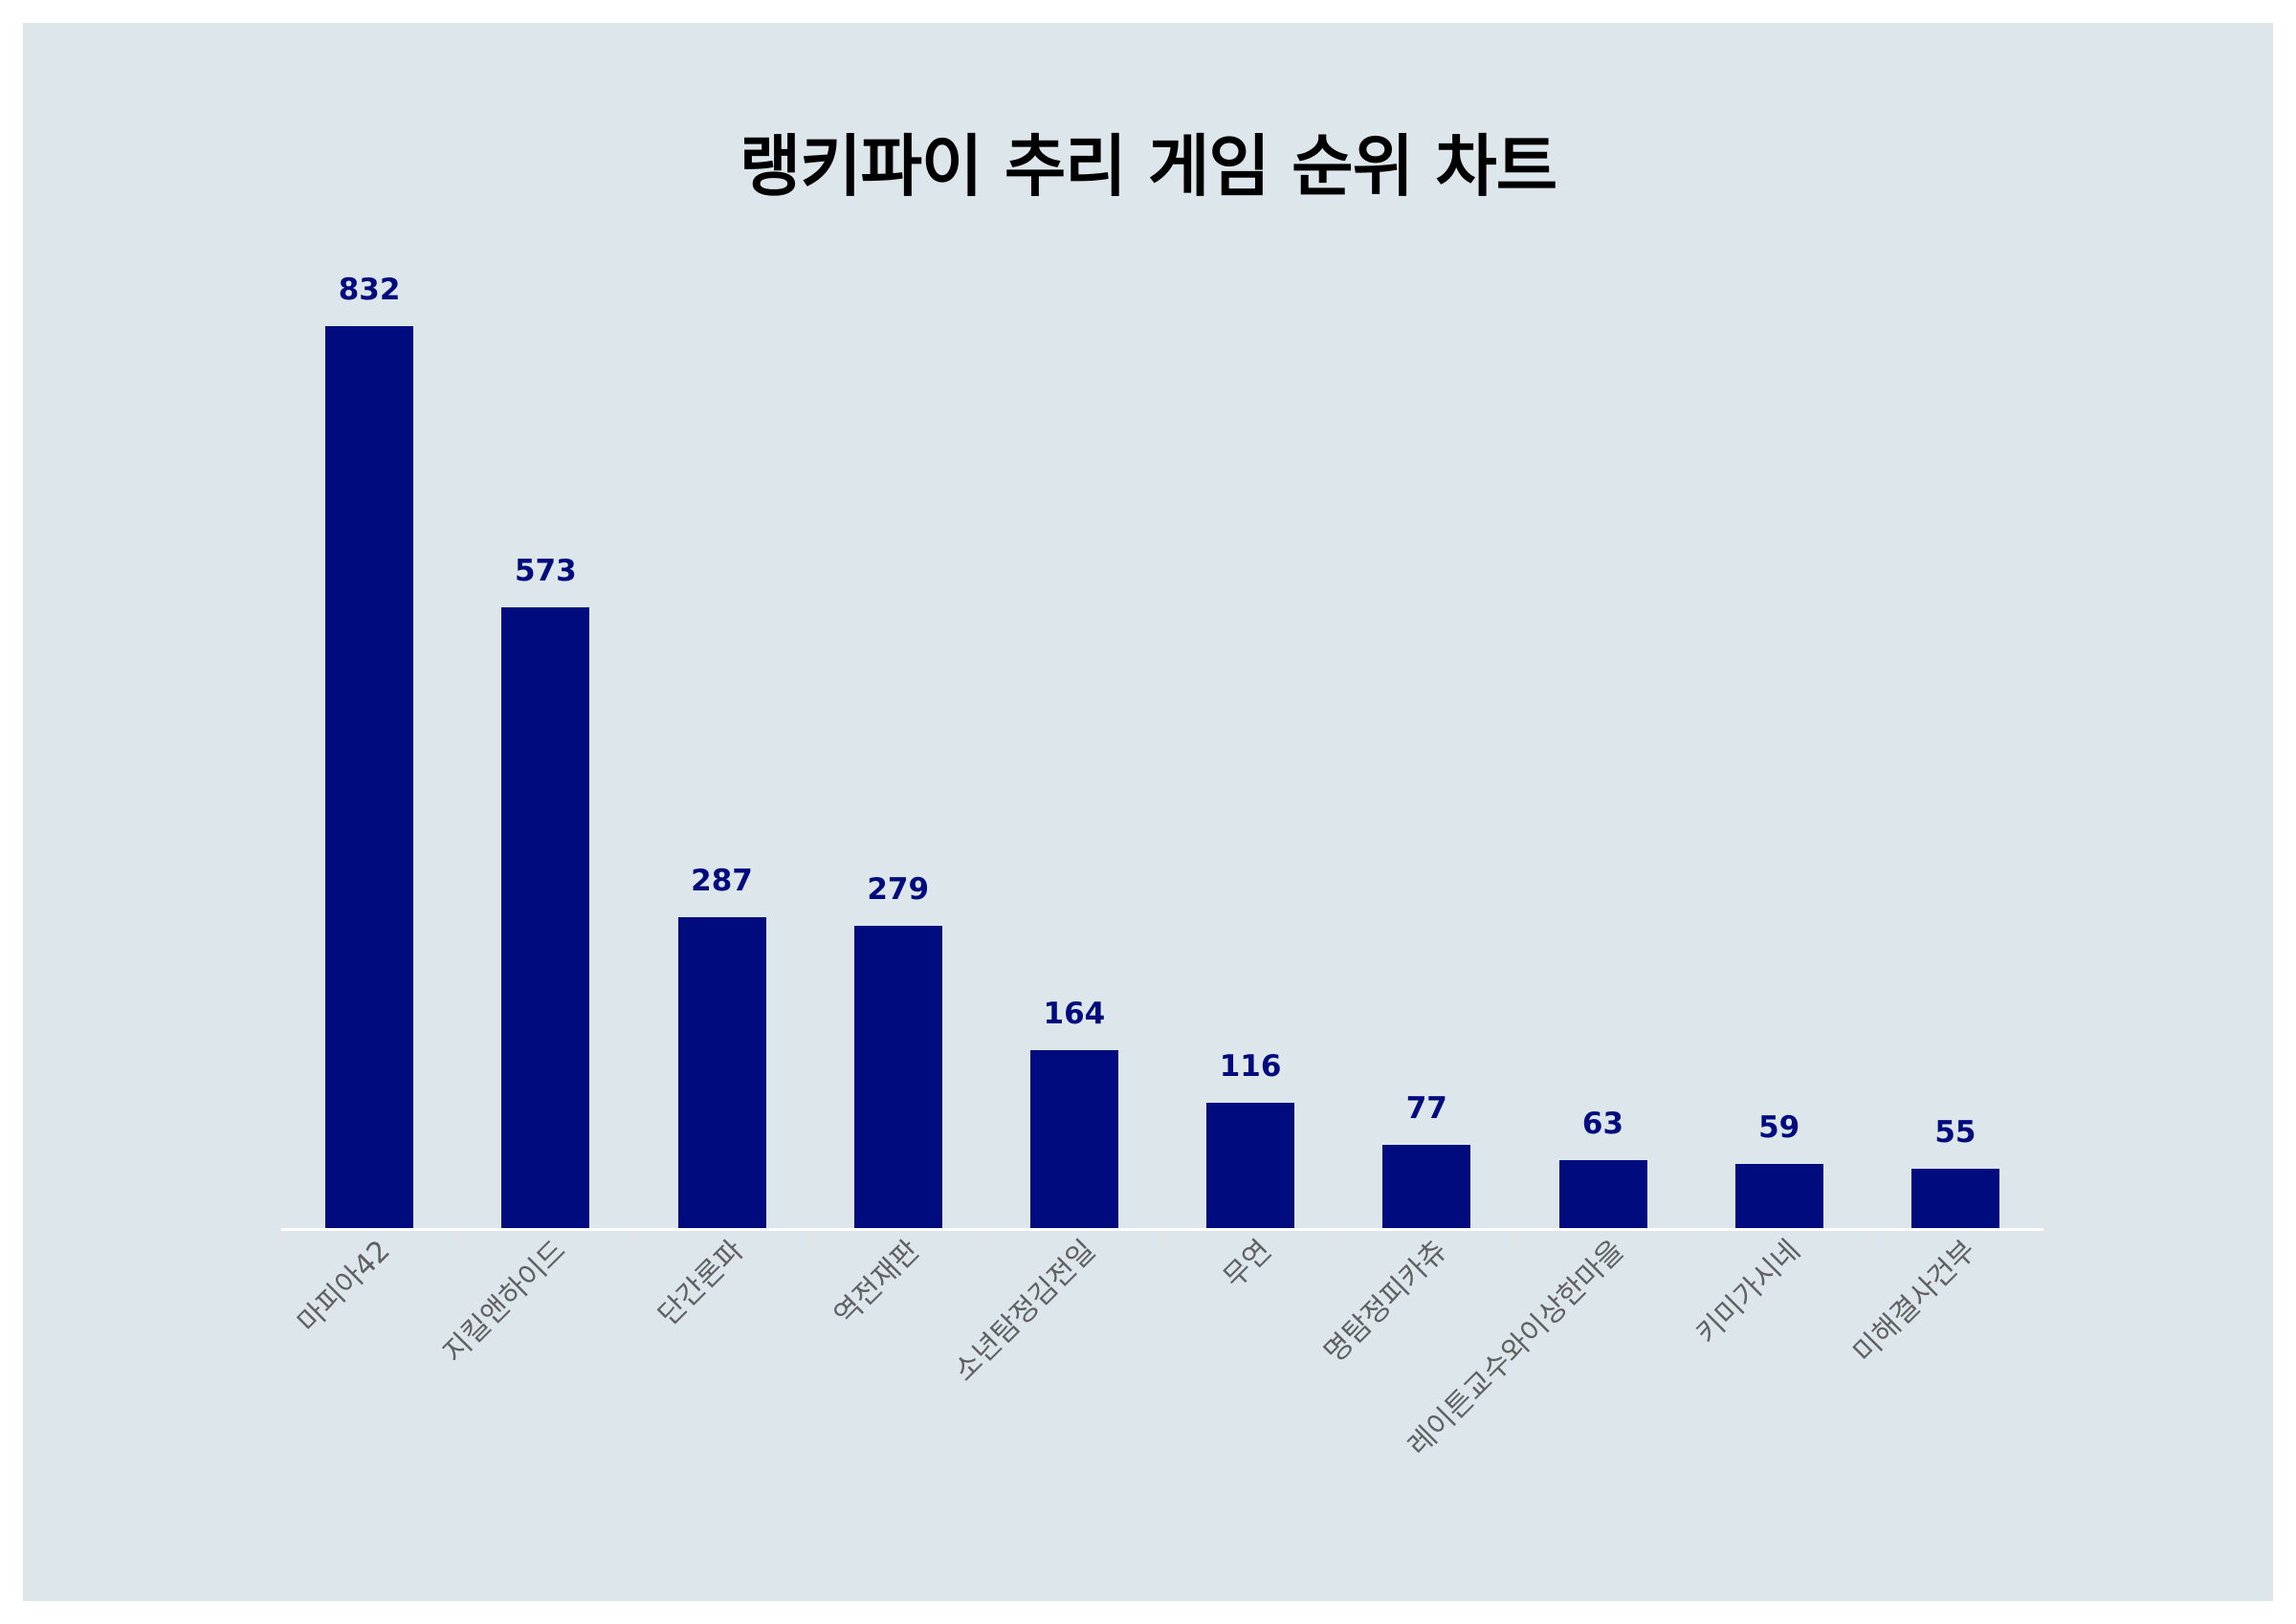 The image size is (2296, 1624). What do you see at coordinates (1955, 1132) in the screenshot?
I see `bar-value-label: 55` at bounding box center [1955, 1132].